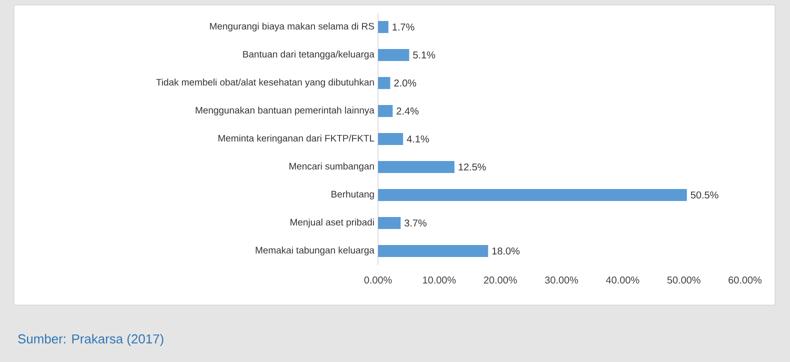  Describe the element at coordinates (315, 251) in the screenshot. I see `y-tick-label: Memakai tabungan keluarga` at that location.